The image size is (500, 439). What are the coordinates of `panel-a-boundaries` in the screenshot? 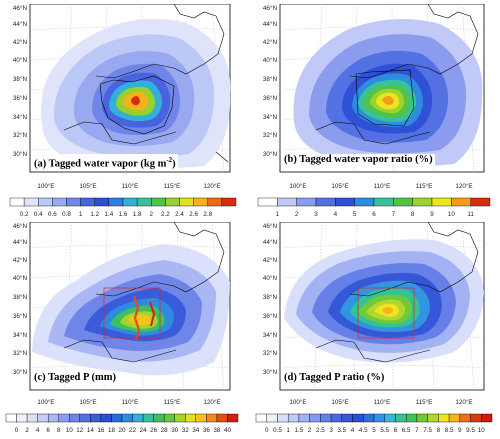 It's located at (146, 83).